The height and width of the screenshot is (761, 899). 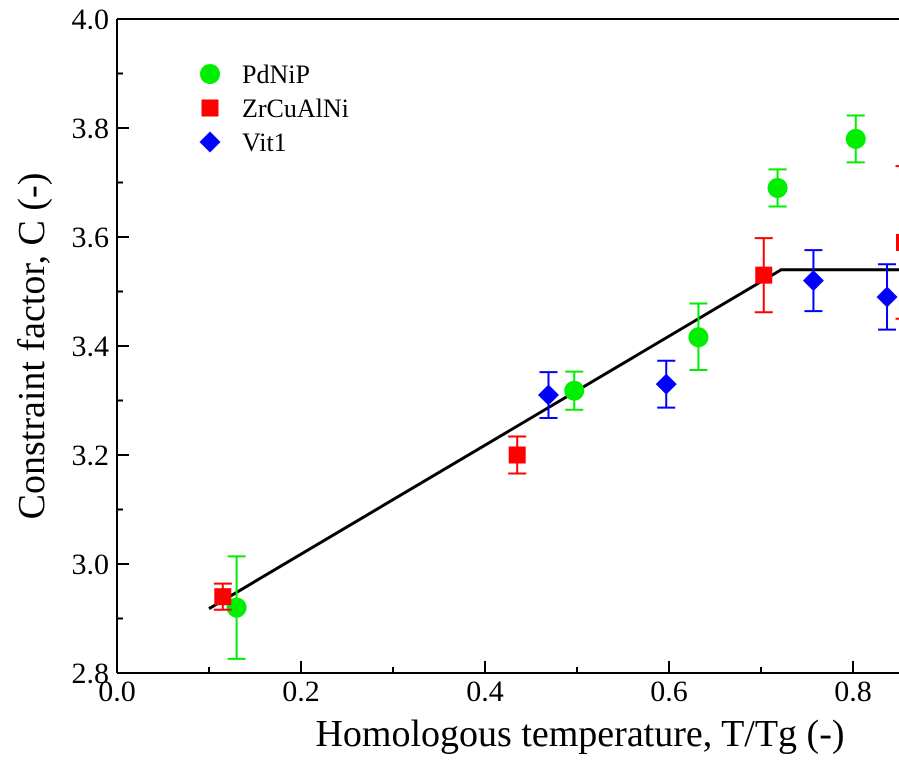 What do you see at coordinates (485, 691) in the screenshot?
I see `x-tick-label: 0.4` at bounding box center [485, 691].